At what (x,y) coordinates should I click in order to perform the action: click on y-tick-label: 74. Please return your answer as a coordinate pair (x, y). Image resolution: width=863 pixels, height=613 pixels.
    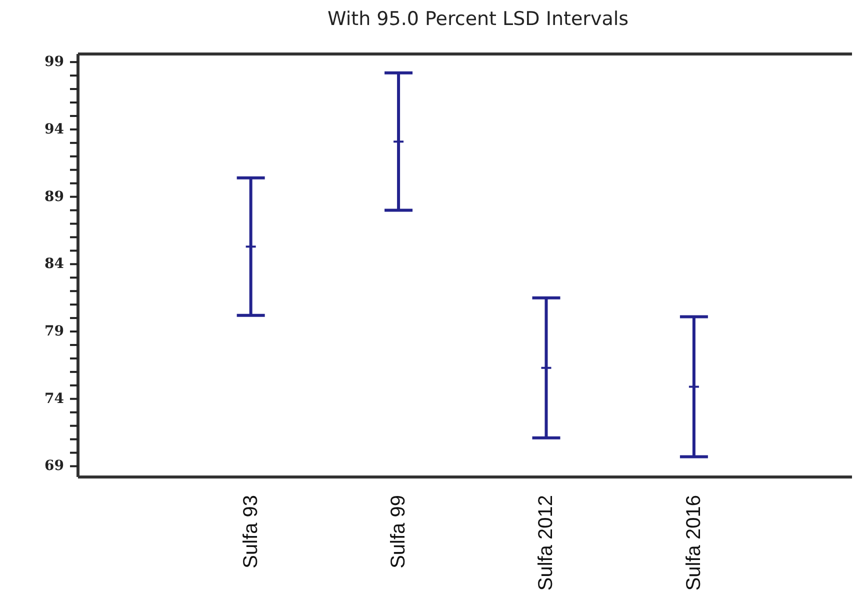
    Looking at the image, I should click on (54, 398).